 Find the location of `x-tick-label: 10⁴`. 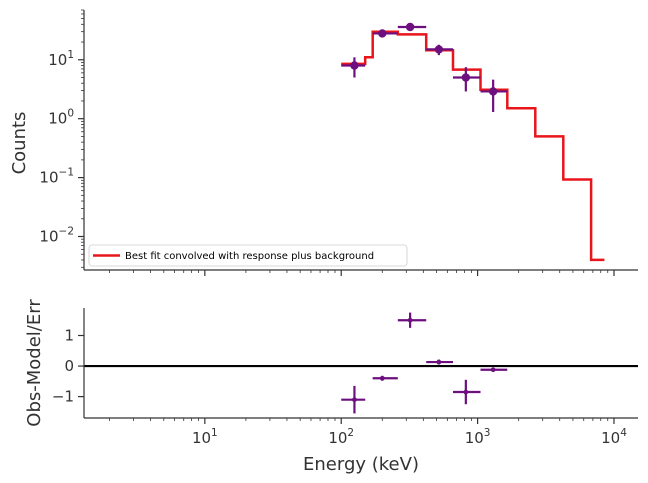

x-tick-label: 10⁴ is located at coordinates (614, 437).